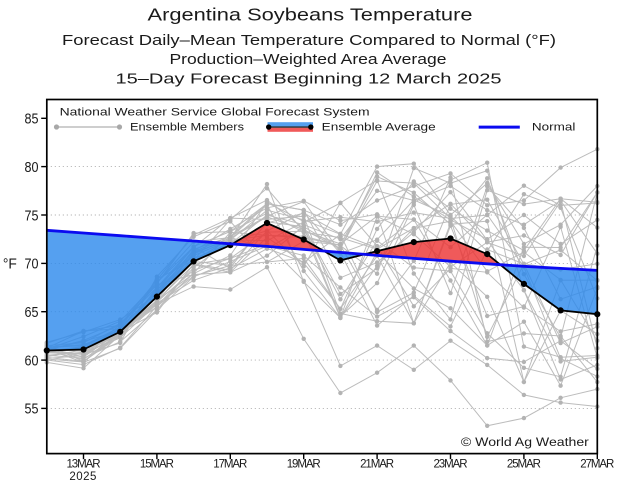 The height and width of the screenshot is (493, 621). Describe the element at coordinates (187, 128) in the screenshot. I see `svg-text: Ensemble Members` at that location.